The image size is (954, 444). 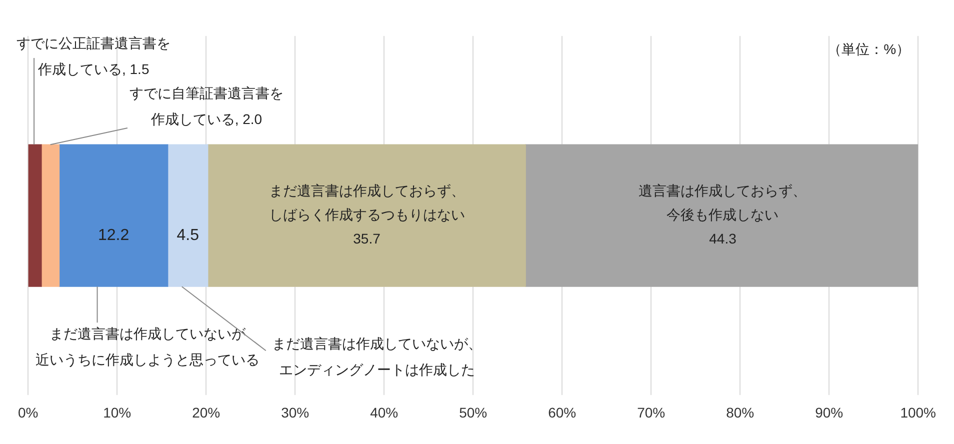 What do you see at coordinates (367, 238) in the screenshot?
I see `data-label: 35.7` at bounding box center [367, 238].